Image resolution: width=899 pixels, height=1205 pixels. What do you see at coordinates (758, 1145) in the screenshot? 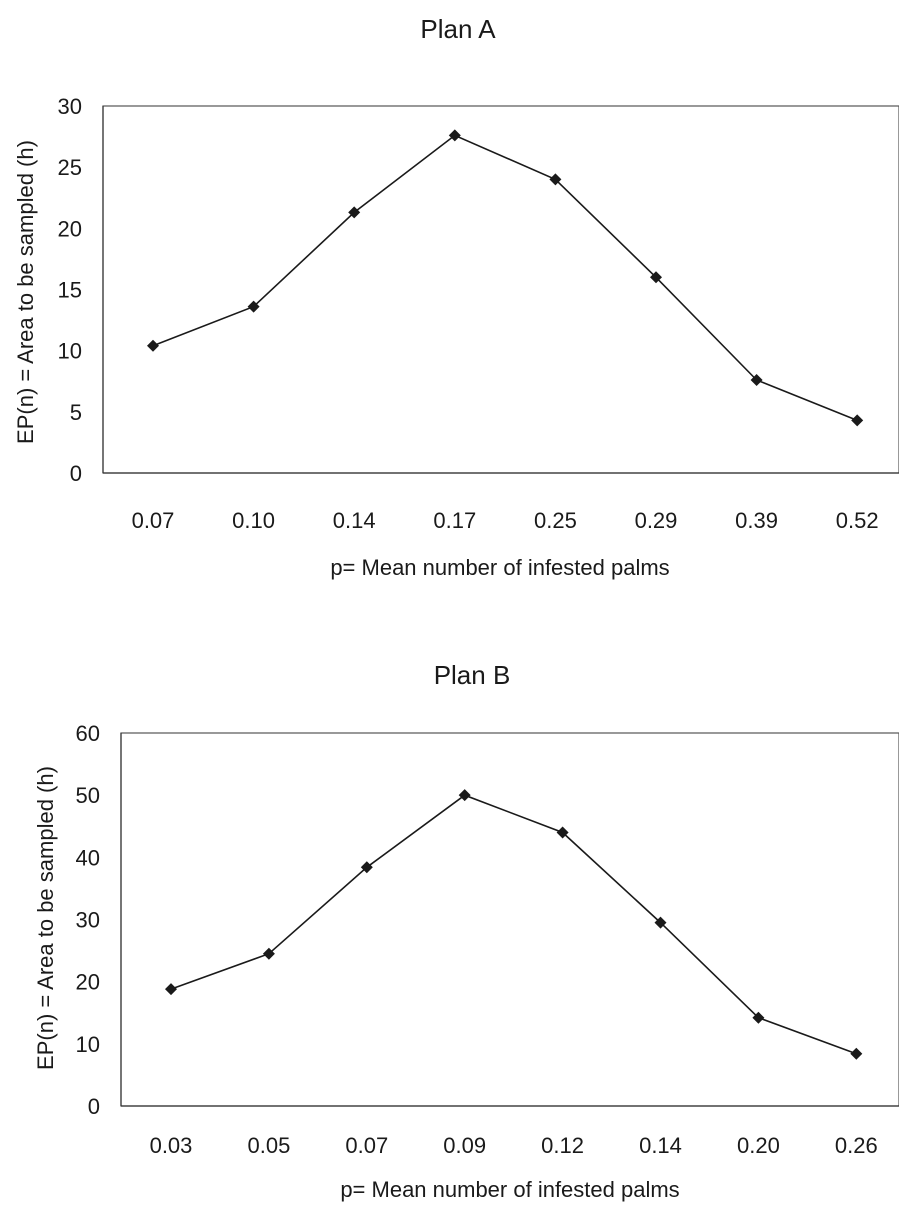
I see `x-tick-label: 0.20` at bounding box center [758, 1145].